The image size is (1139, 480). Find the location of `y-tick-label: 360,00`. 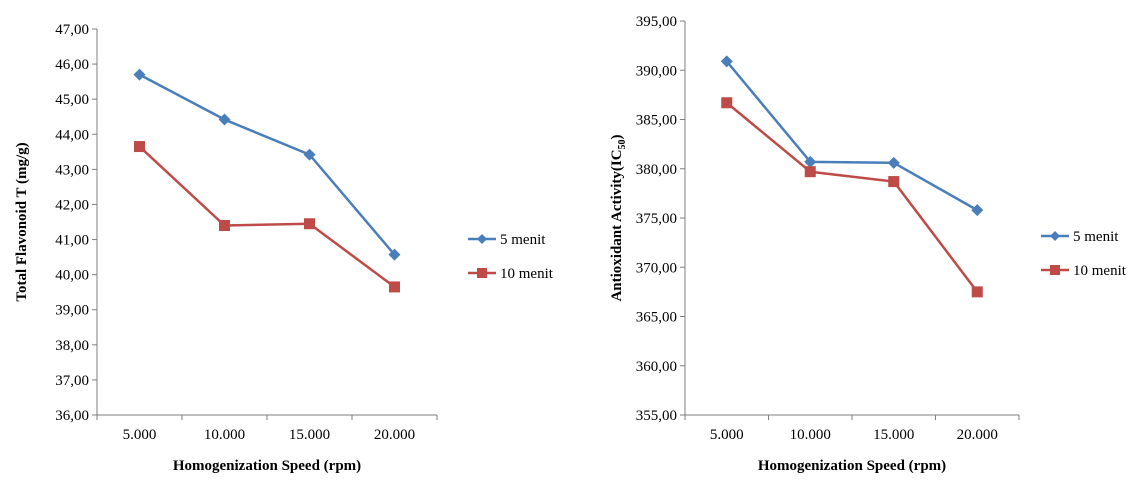

y-tick-label: 360,00 is located at coordinates (656, 367).